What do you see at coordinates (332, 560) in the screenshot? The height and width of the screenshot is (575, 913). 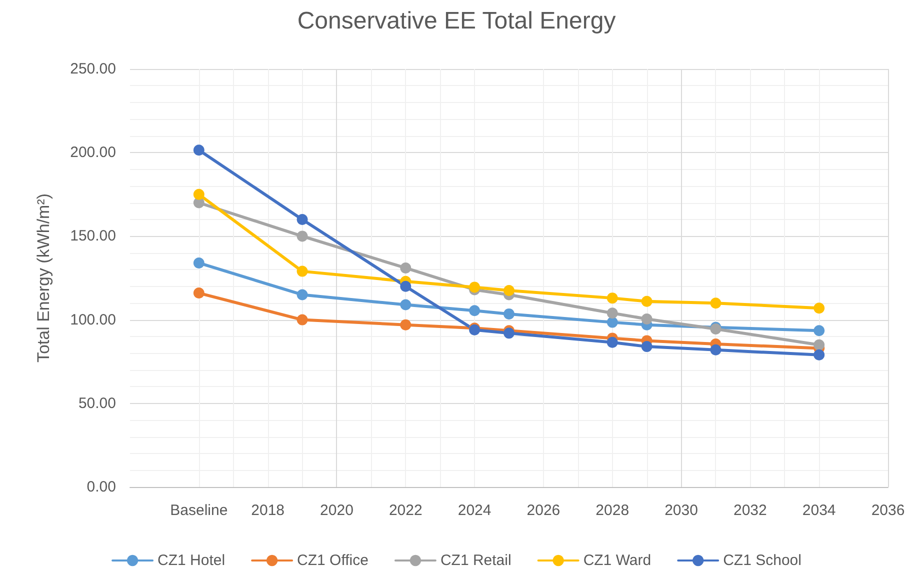 I see `legend-label: CZ1 Office` at bounding box center [332, 560].